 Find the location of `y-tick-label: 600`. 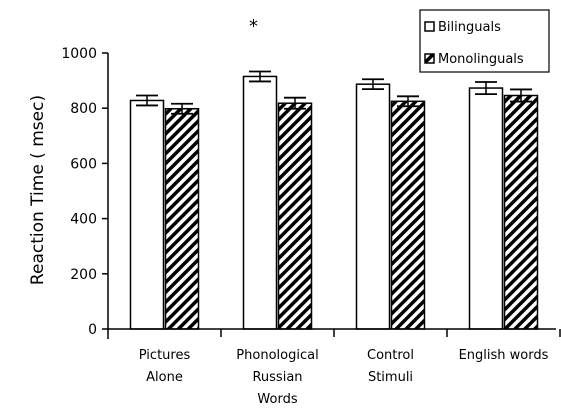

y-tick-label: 600 is located at coordinates (83, 164).